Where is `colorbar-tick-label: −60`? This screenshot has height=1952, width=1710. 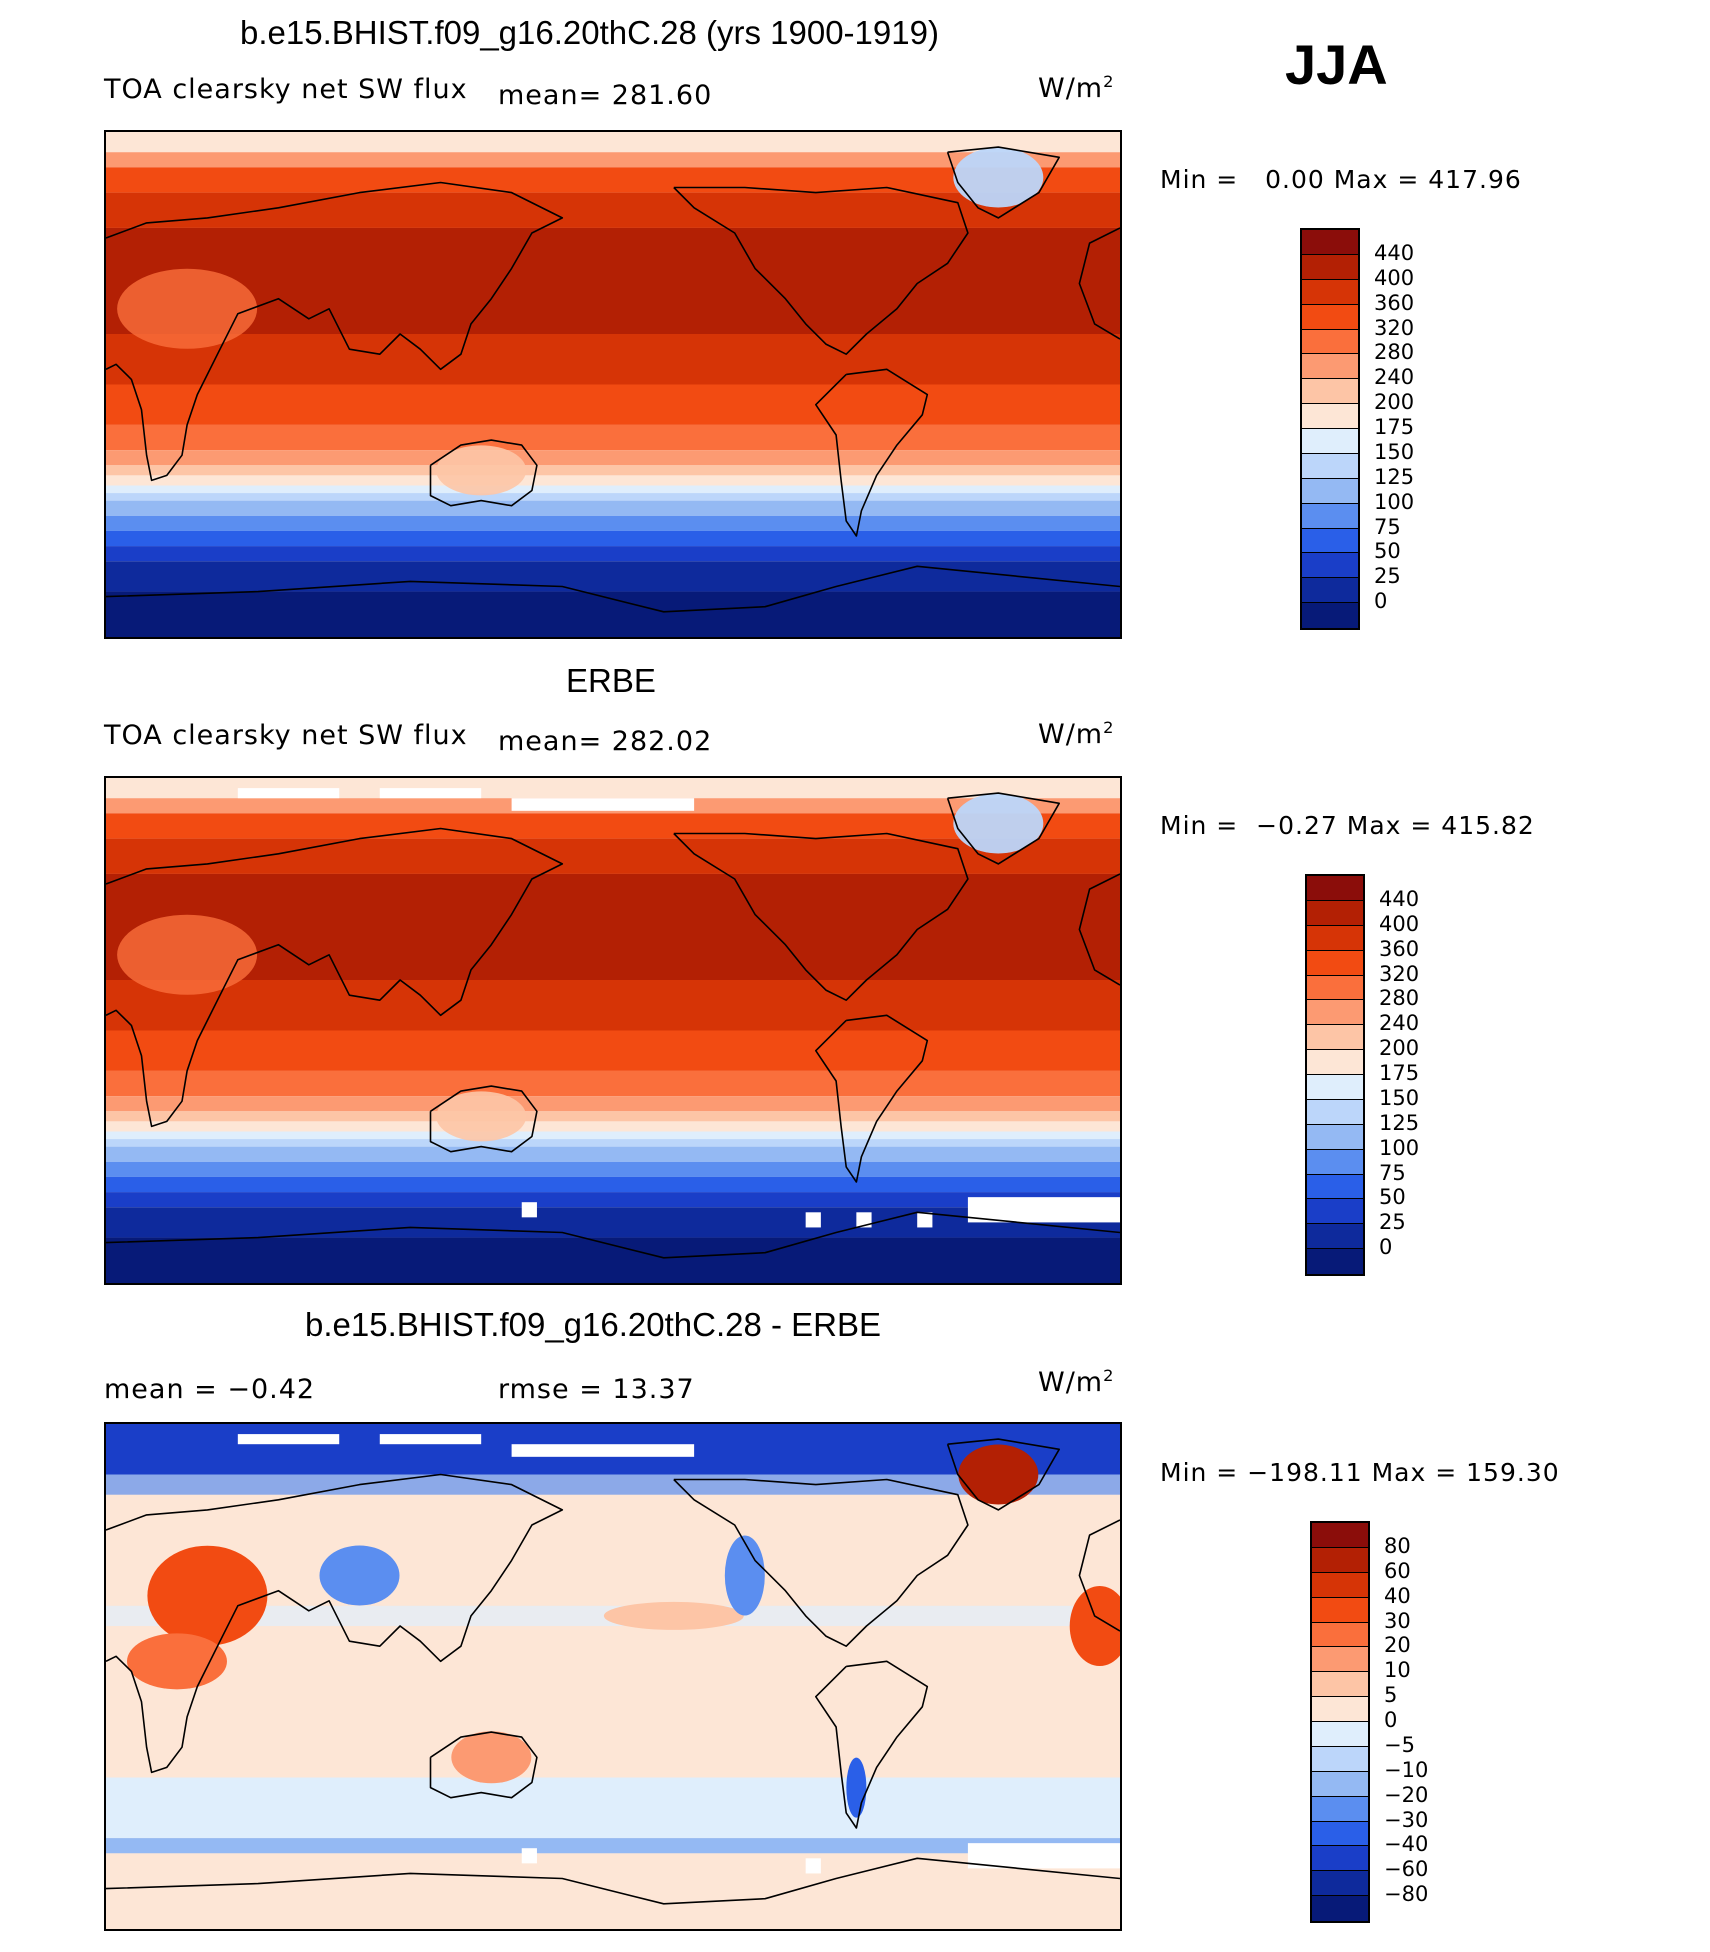 colorbar-tick-label: −60 is located at coordinates (1406, 1869).